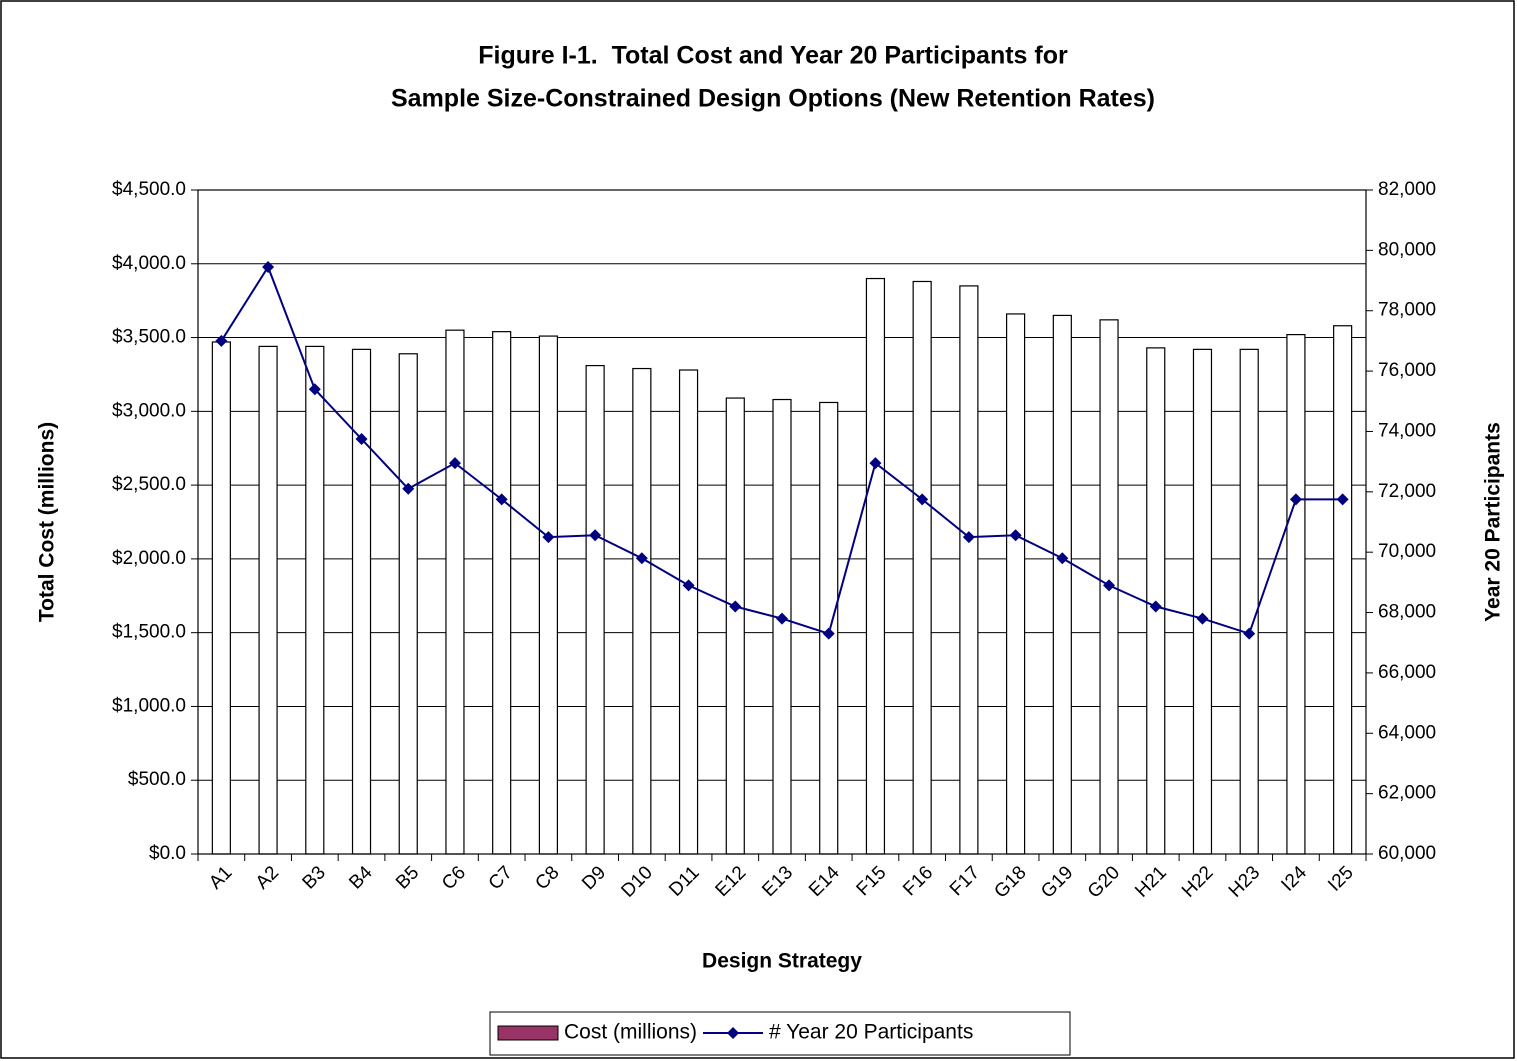 The width and height of the screenshot is (1517, 1061). Describe the element at coordinates (1407, 249) in the screenshot. I see `y2-tick-label: 80,000` at that location.